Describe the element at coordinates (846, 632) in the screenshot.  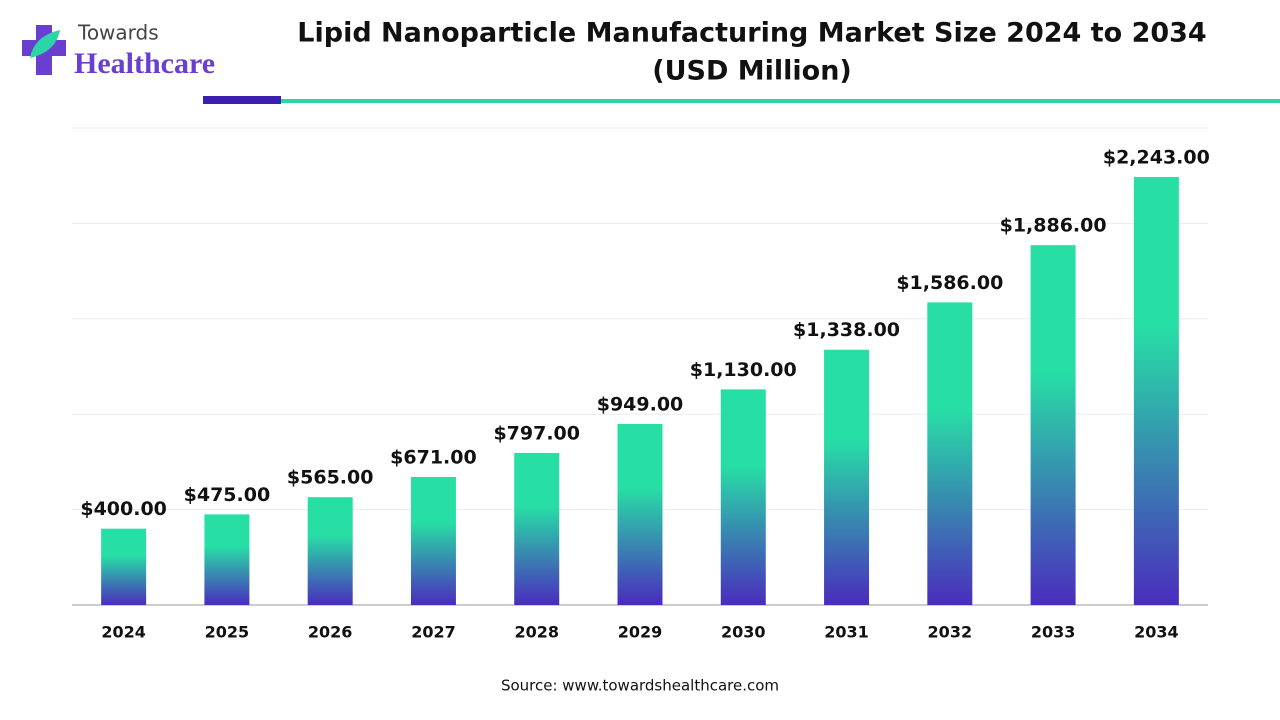
I see `x-tick-label: 2031` at that location.